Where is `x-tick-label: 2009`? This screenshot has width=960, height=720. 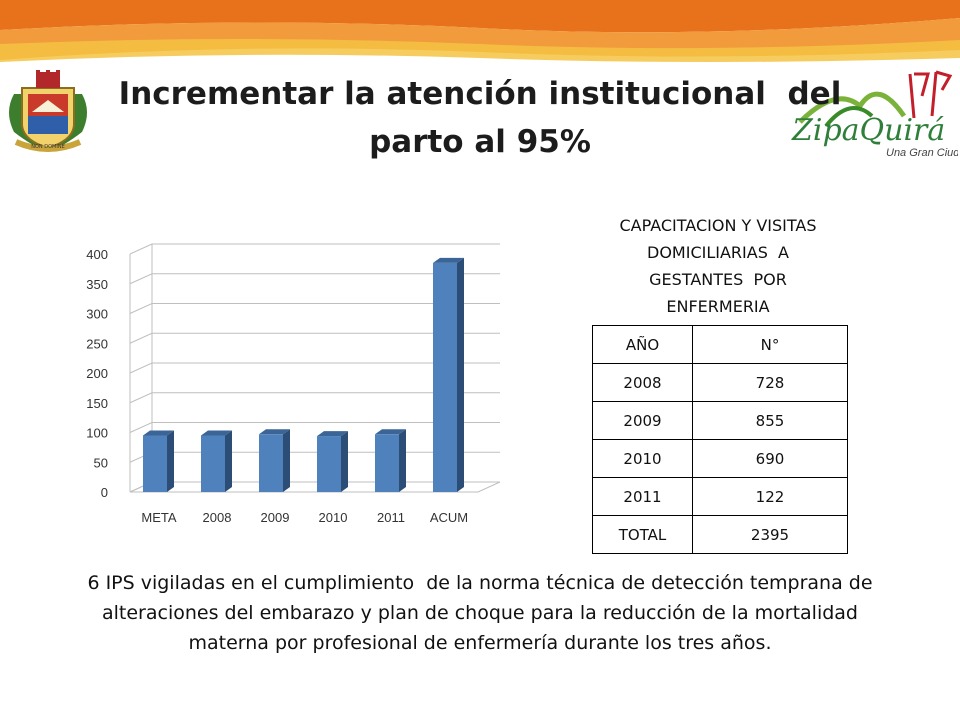 x-tick-label: 2009 is located at coordinates (275, 517).